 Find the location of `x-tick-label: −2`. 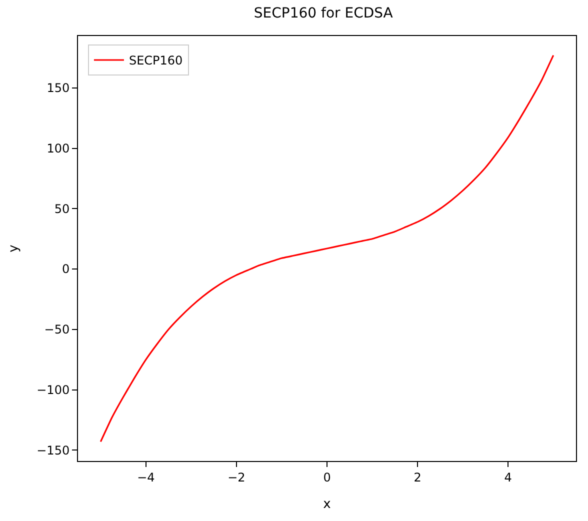

x-tick-label: −2 is located at coordinates (237, 477).